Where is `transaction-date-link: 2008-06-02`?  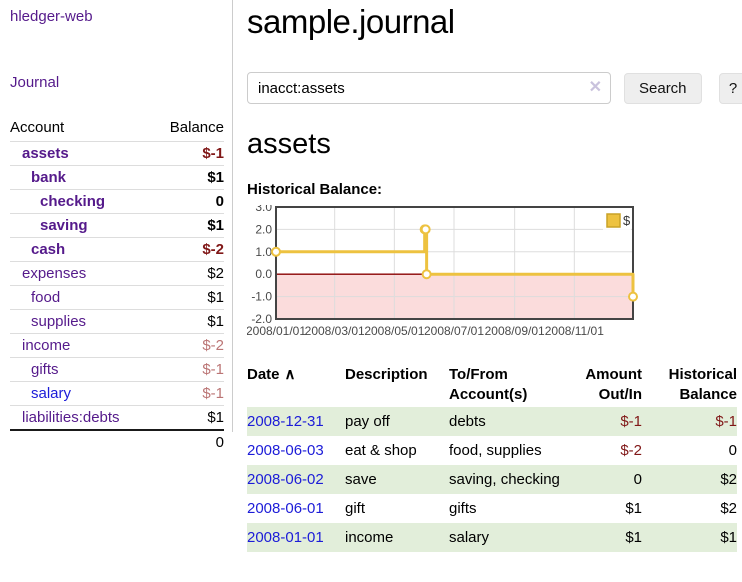 transaction-date-link: 2008-06-02 is located at coordinates (285, 479).